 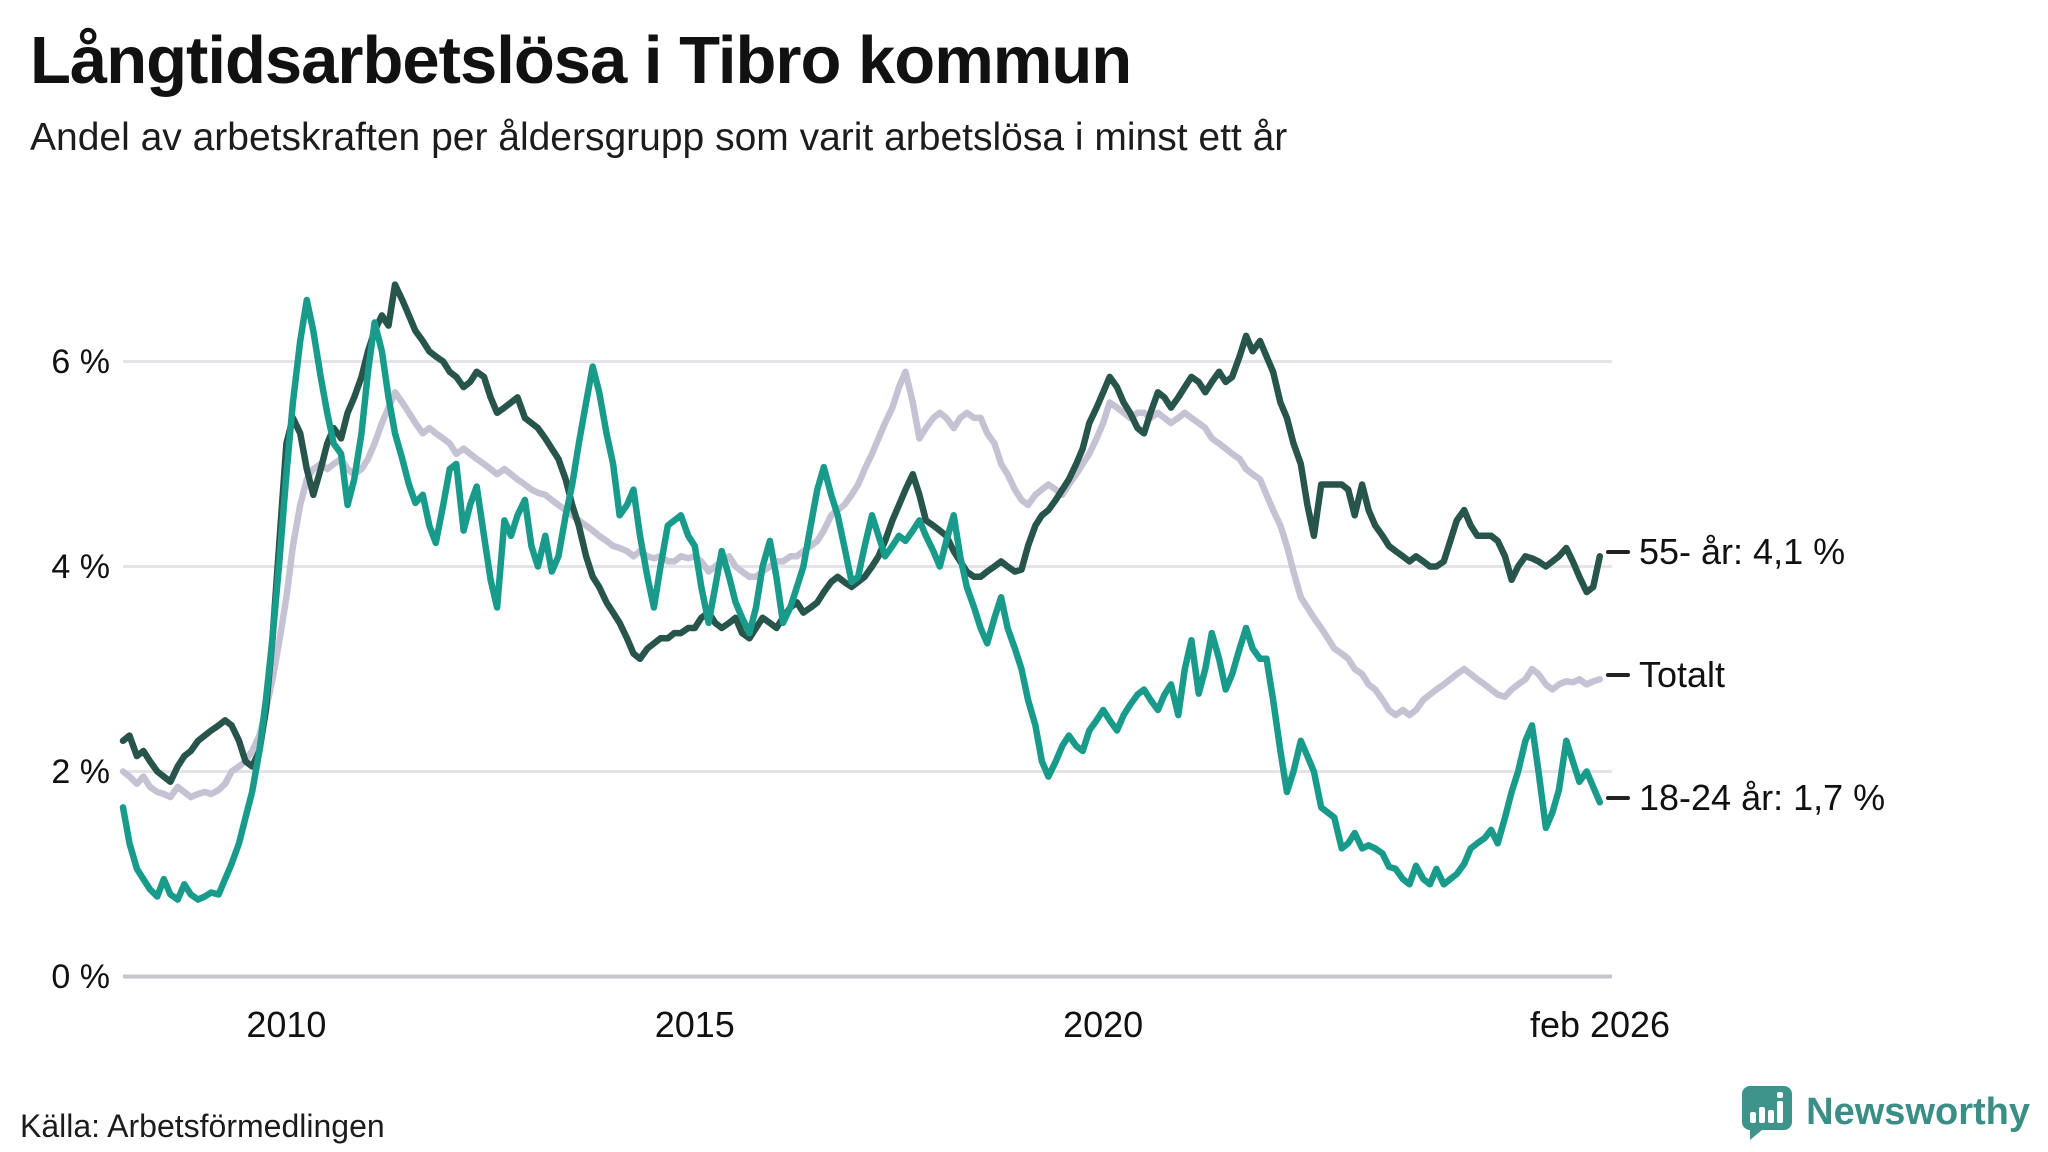 What do you see at coordinates (286, 1024) in the screenshot?
I see `x-tick-label: 2010` at bounding box center [286, 1024].